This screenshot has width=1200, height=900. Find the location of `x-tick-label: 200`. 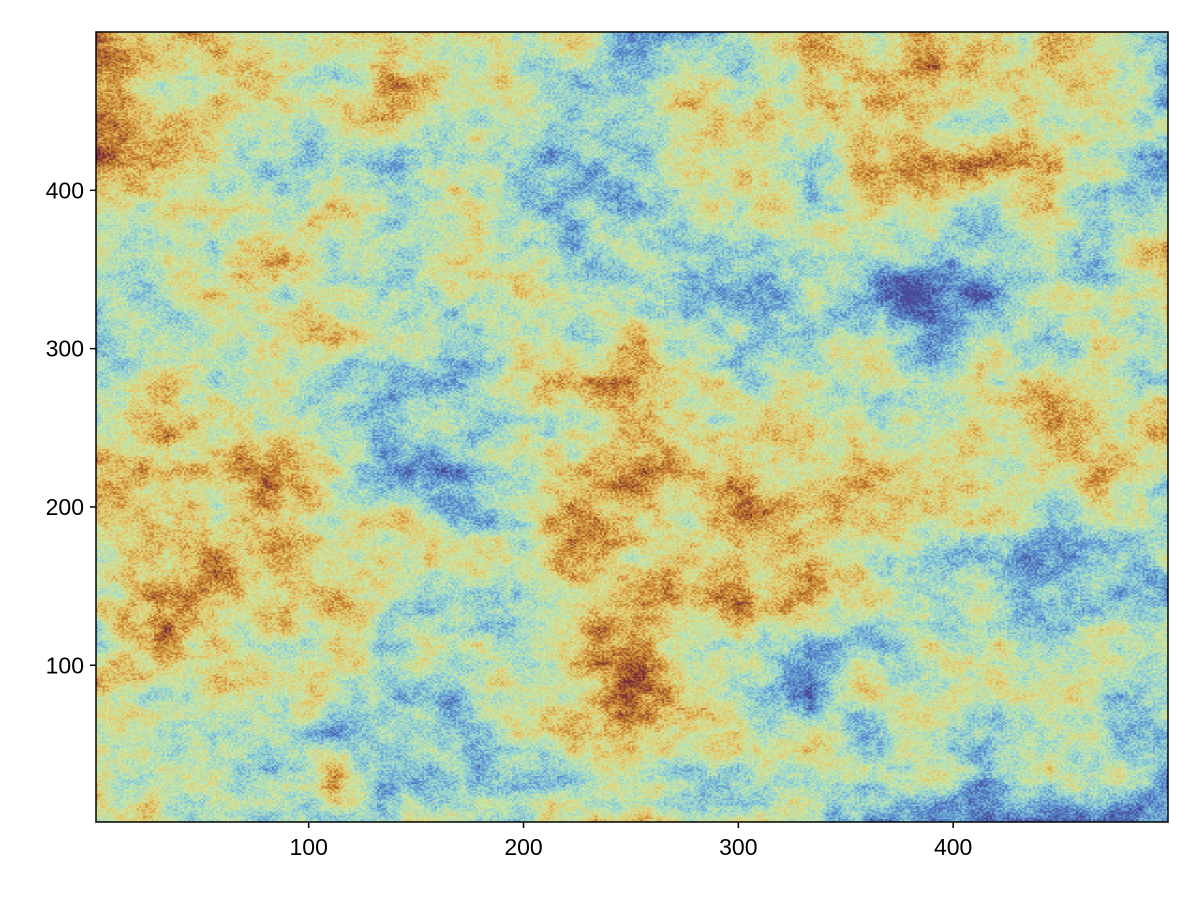

x-tick-label: 200 is located at coordinates (523, 847).